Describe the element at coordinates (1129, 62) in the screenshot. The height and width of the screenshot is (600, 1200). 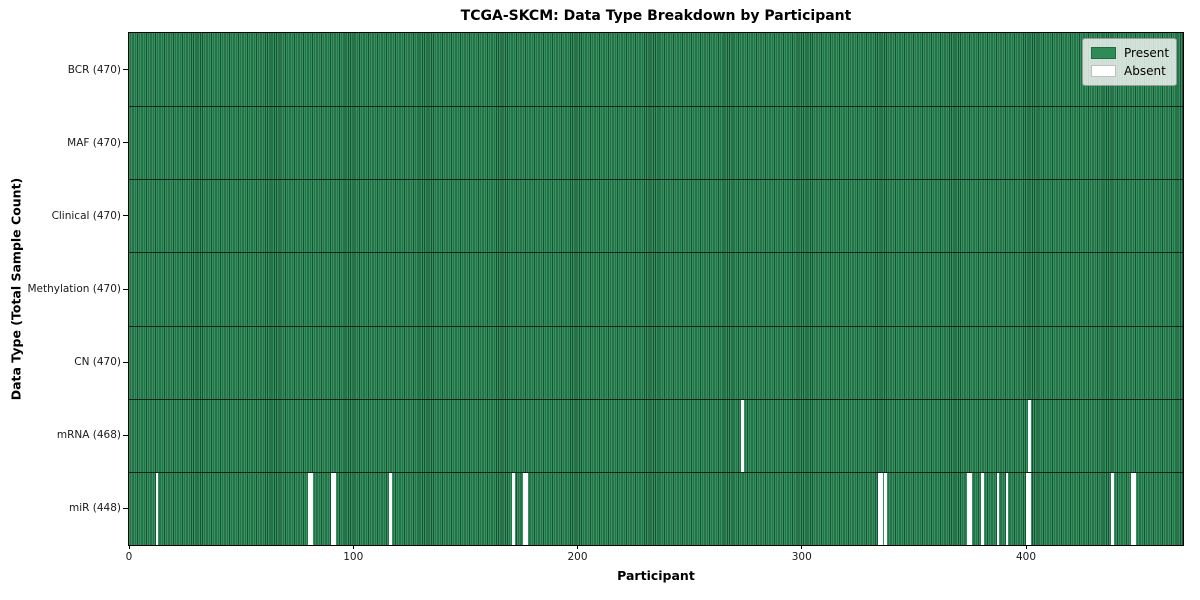
I see `legend: Present Absent` at that location.